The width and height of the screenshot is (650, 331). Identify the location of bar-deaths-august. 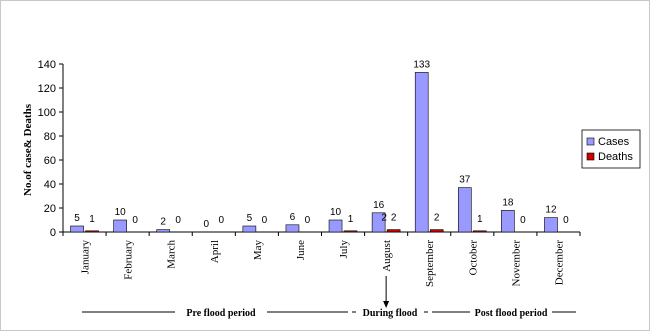
(393, 231).